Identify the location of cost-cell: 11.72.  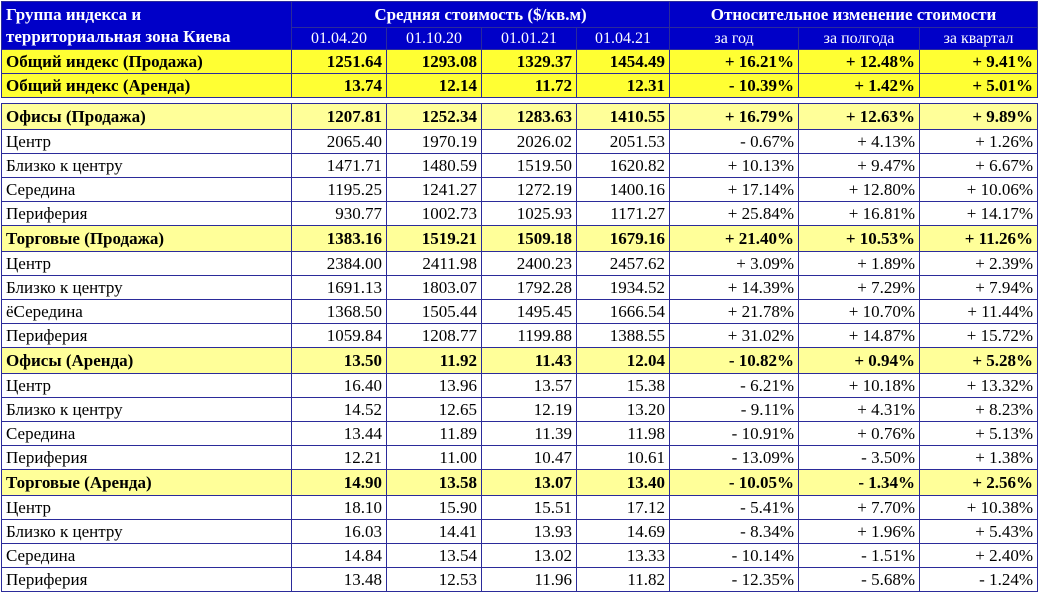
(529, 85).